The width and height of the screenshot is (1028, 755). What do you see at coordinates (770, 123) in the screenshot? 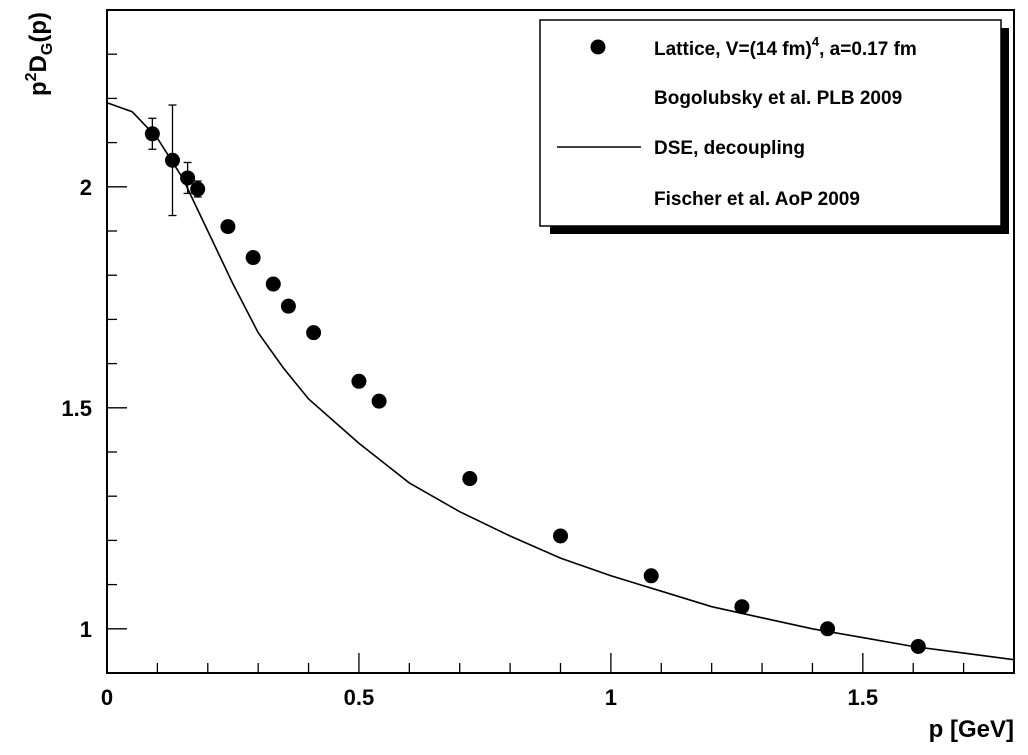
I see `legend-box` at bounding box center [770, 123].